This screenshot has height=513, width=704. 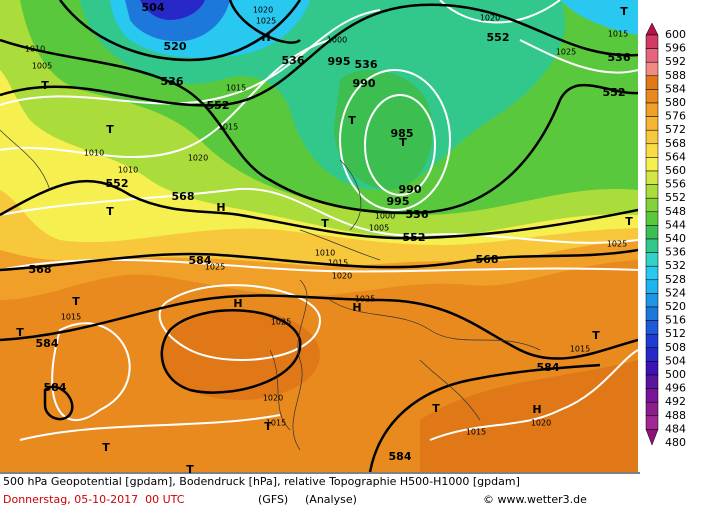 I want to click on colorbar-label: 528, so click(x=675, y=279).